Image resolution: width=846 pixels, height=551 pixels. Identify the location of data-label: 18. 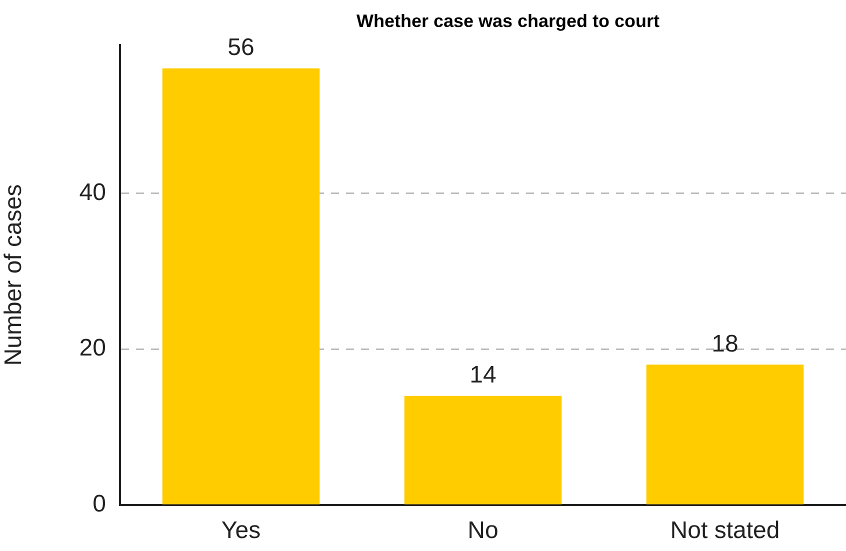
(725, 344).